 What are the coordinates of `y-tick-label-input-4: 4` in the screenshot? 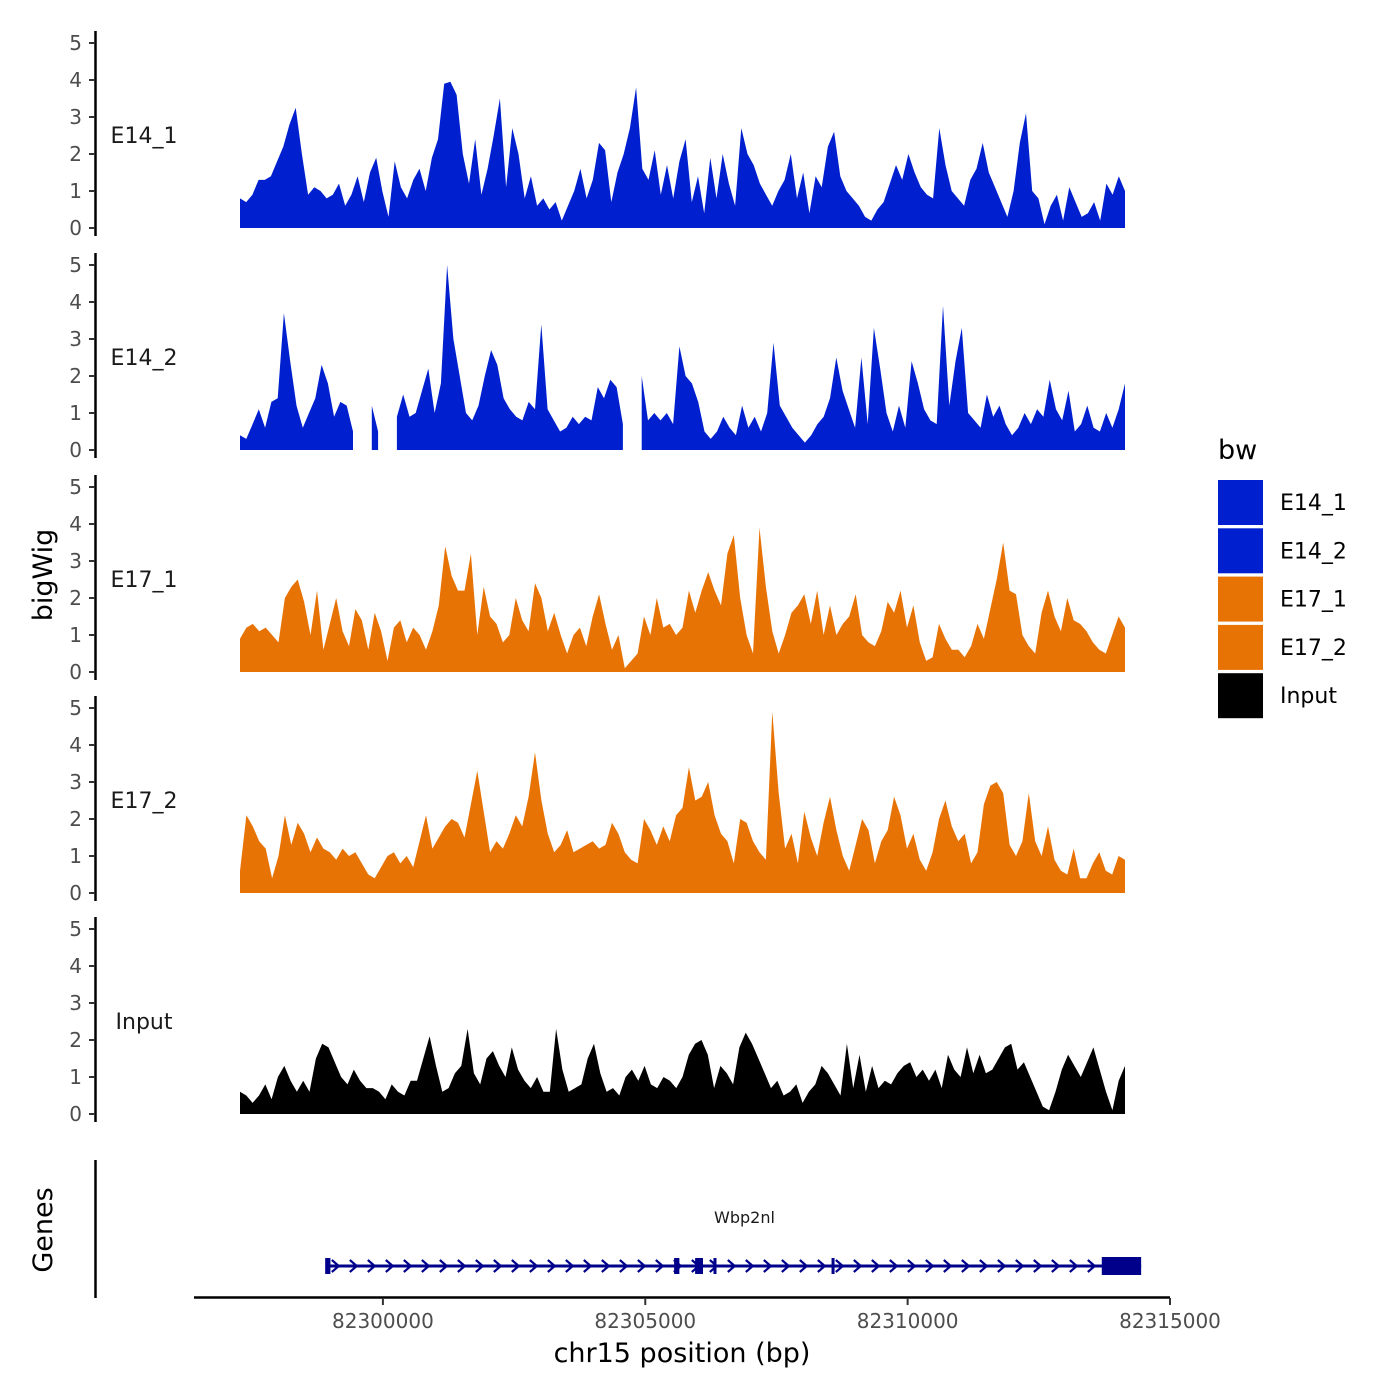 It's located at (75, 966).